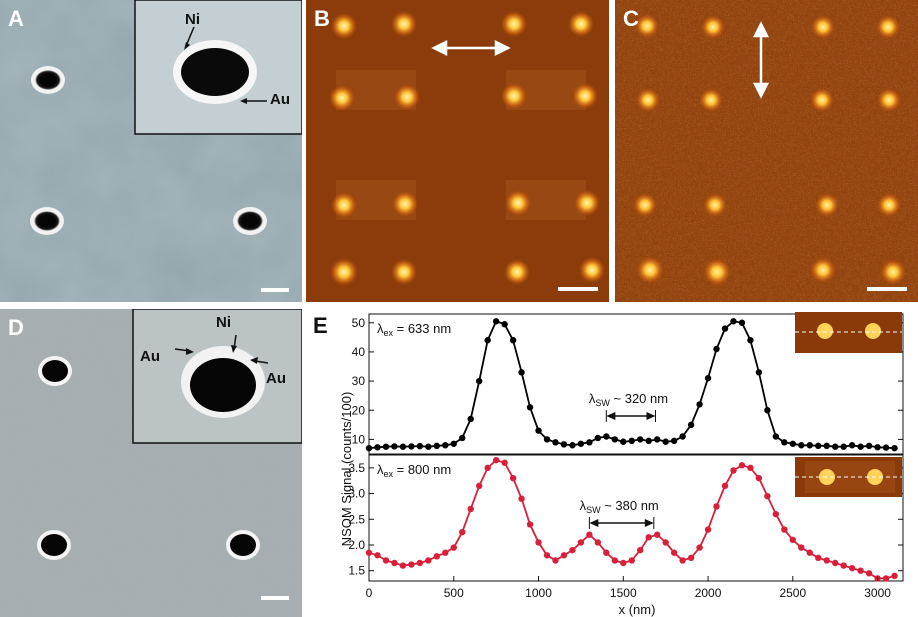  I want to click on x-tick-label: 0, so click(369, 593).